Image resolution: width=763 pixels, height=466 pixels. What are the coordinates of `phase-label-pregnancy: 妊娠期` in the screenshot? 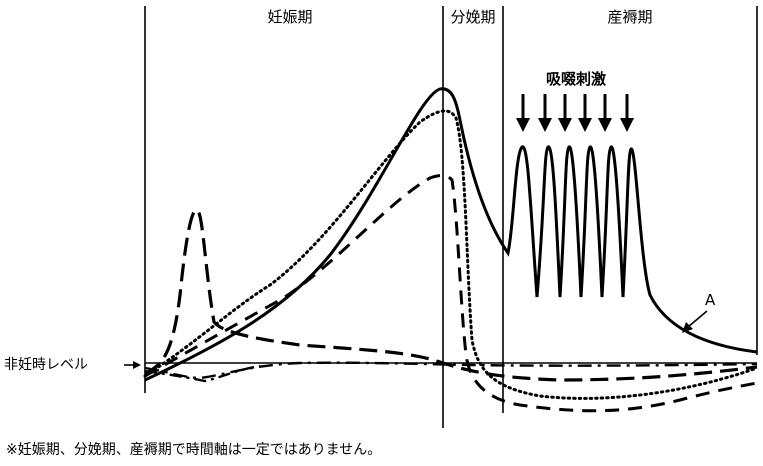 It's located at (289, 17).